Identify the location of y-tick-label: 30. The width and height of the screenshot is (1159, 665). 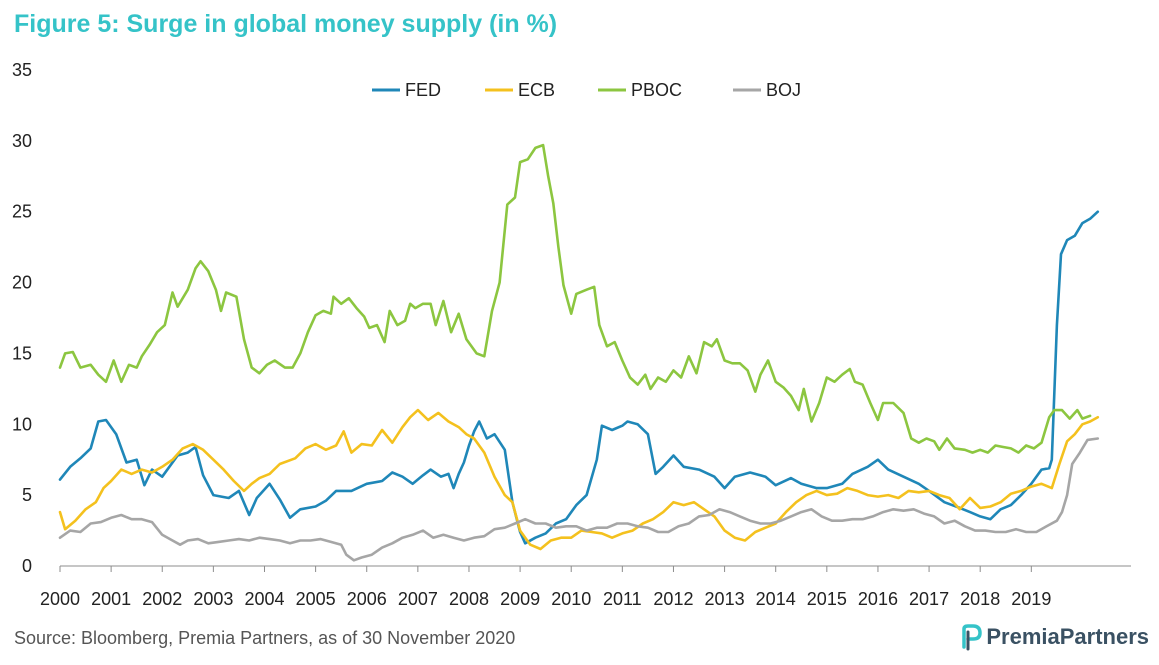
(22, 141).